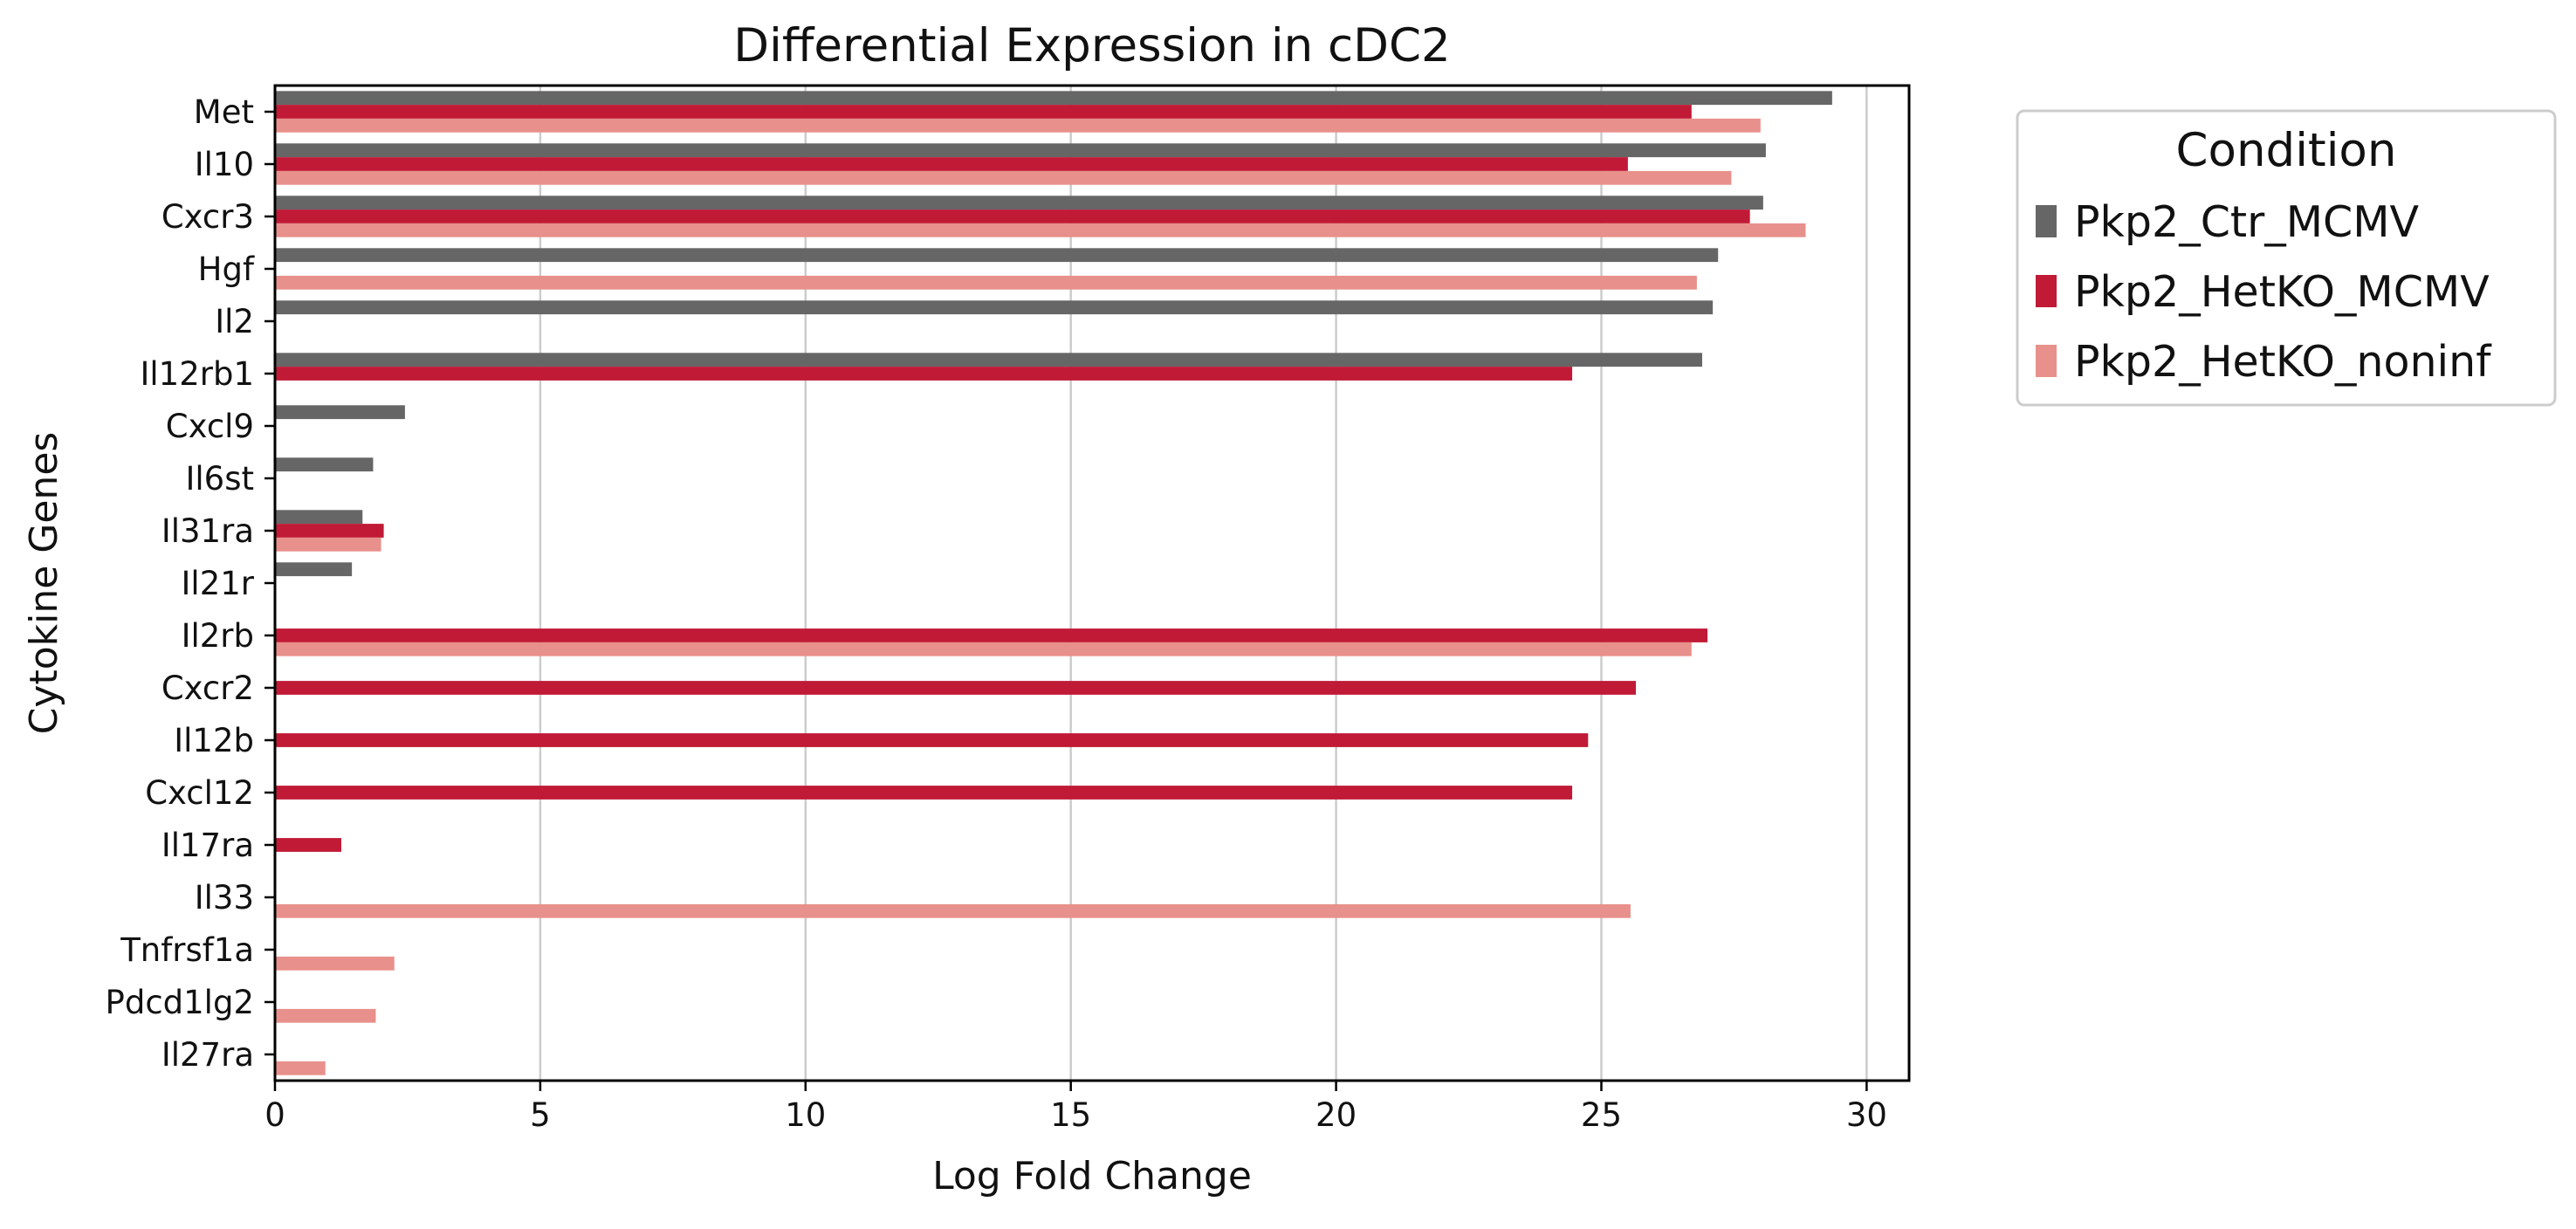 The width and height of the screenshot is (2576, 1229). Describe the element at coordinates (275, 1115) in the screenshot. I see `x-tick-label: 0` at that location.